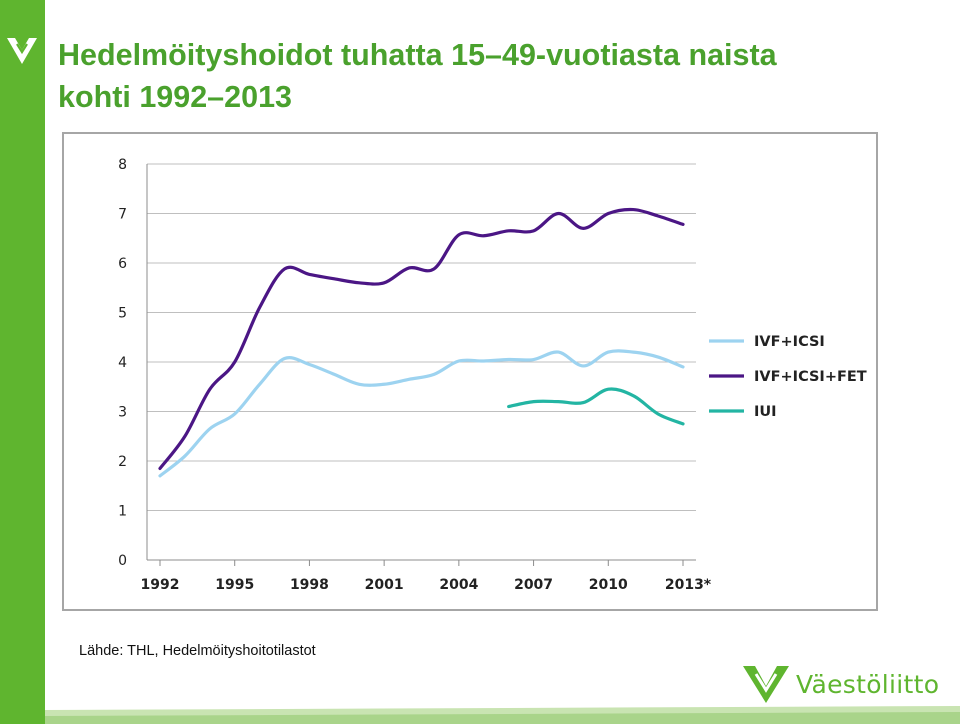 This screenshot has height=724, width=960. What do you see at coordinates (175, 97) in the screenshot?
I see `page-title-line2: kohti 1992–2013` at bounding box center [175, 97].